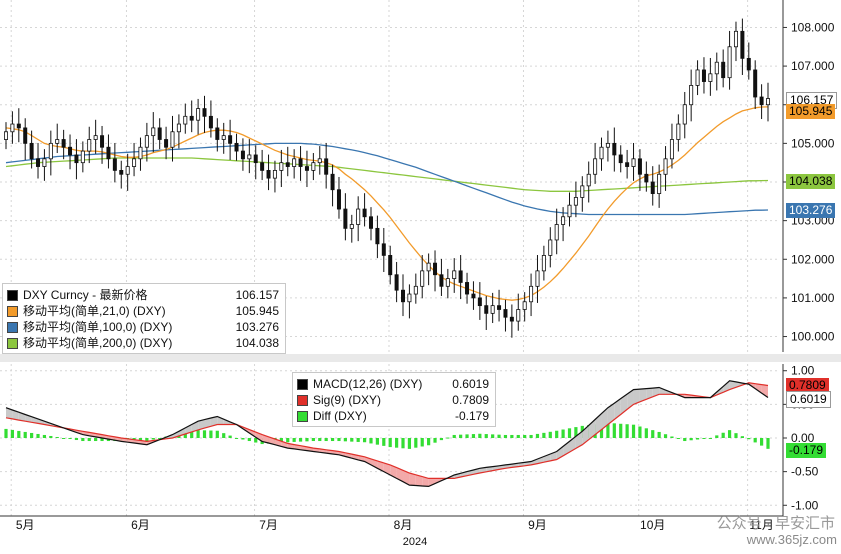  Describe the element at coordinates (807, 386) in the screenshot. I see `value-badge: 0.7809` at that location.